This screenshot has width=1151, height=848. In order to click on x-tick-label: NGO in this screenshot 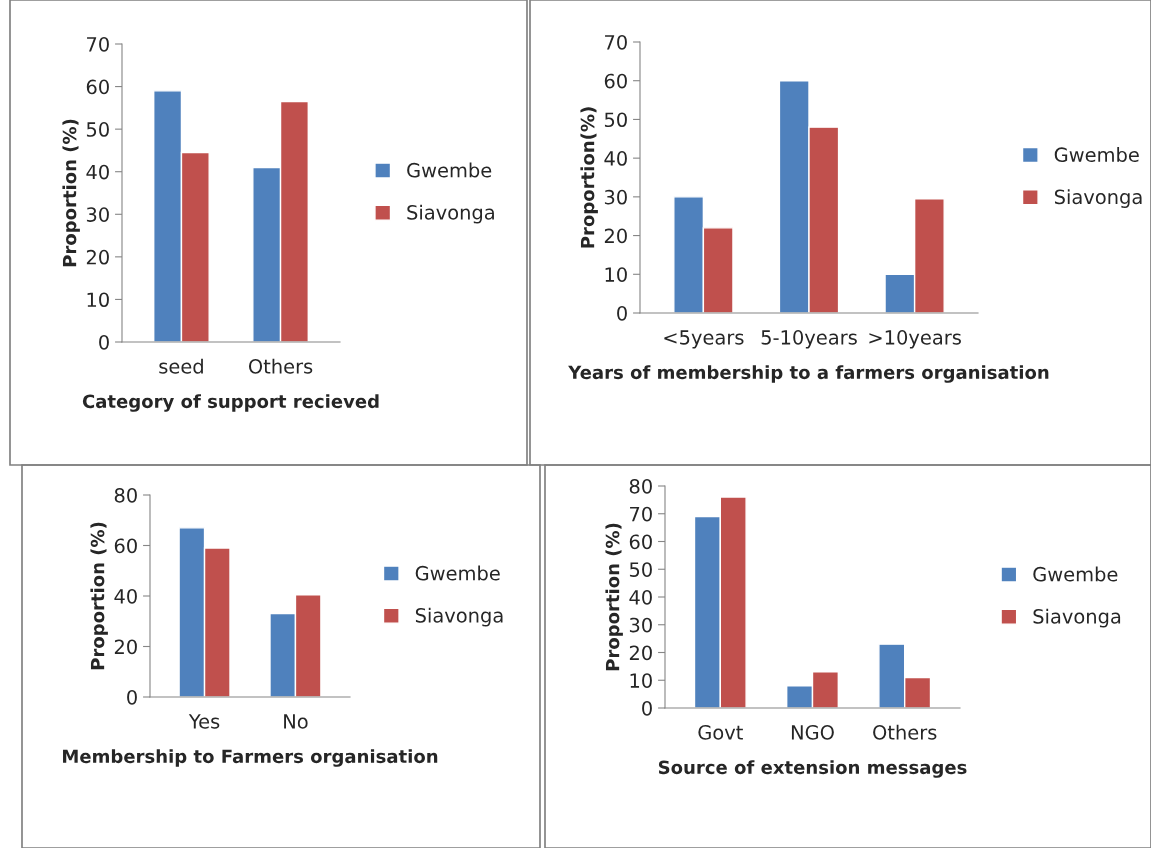, I will do `click(812, 732)`.